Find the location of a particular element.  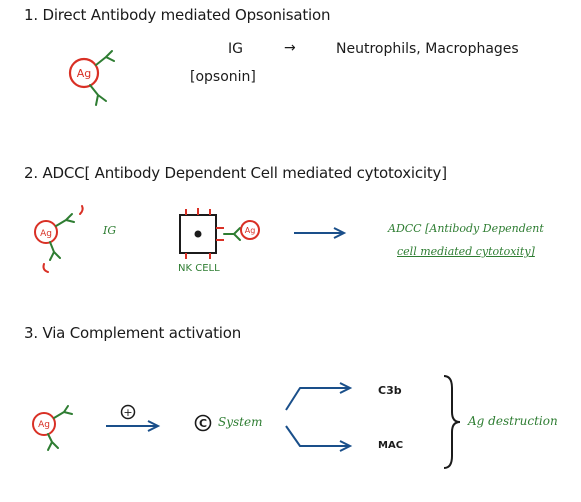

circled-plus-icon: + is located at coordinates (128, 412).